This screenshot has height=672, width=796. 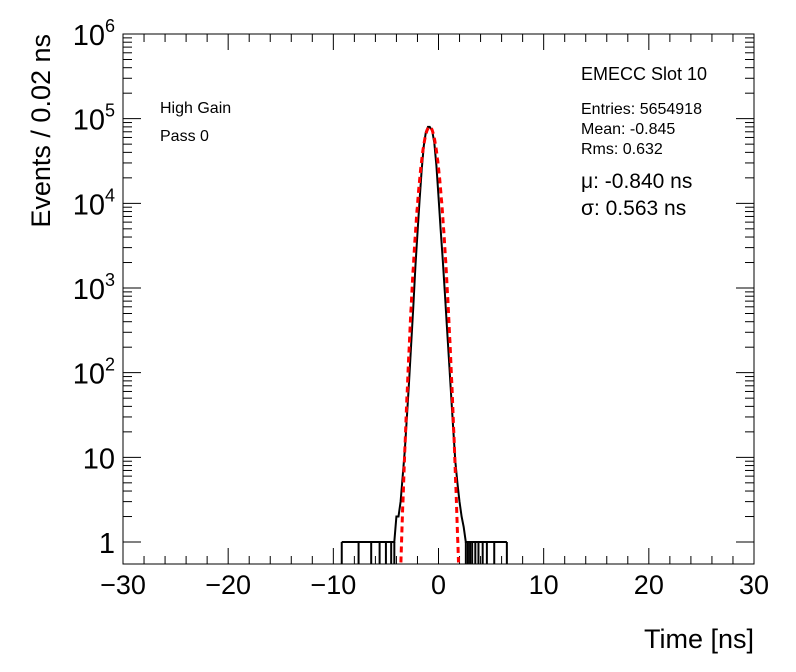 What do you see at coordinates (228, 585) in the screenshot?
I see `x-tick-label: −20` at bounding box center [228, 585].